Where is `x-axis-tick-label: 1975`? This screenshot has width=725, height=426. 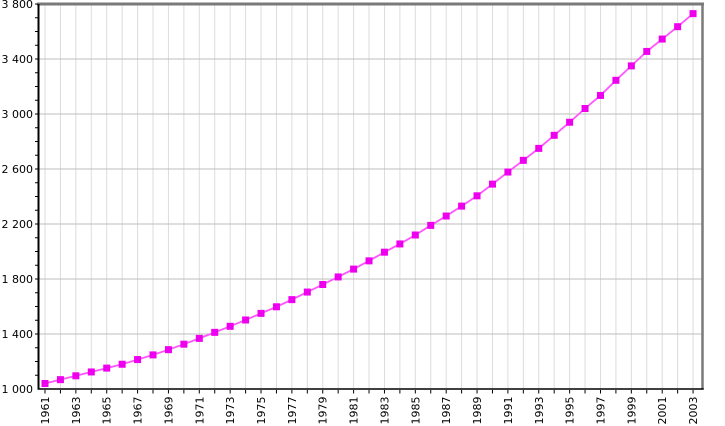 x-axis-tick-label: 1975 is located at coordinates (261, 411).